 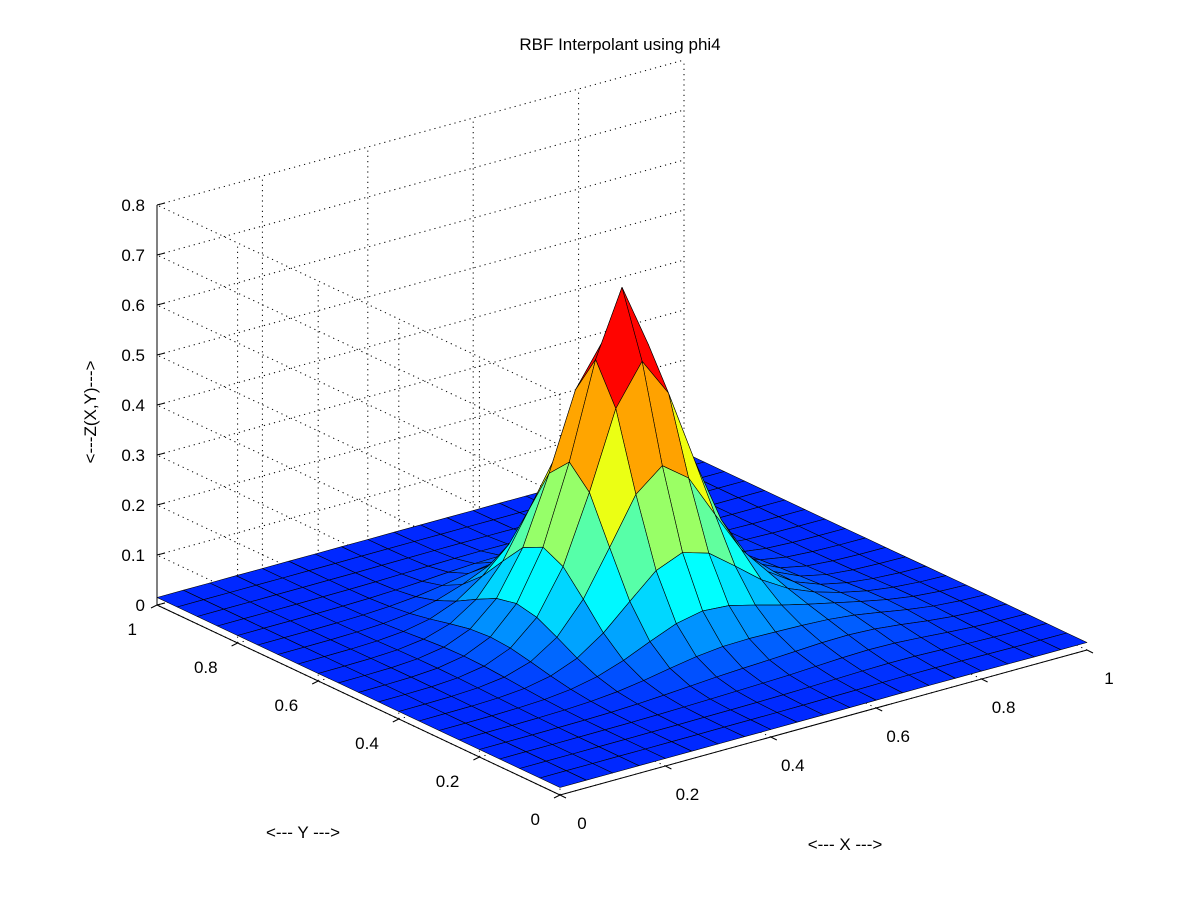 What do you see at coordinates (845, 844) in the screenshot?
I see `x-axis-label: <--- X --->` at bounding box center [845, 844].